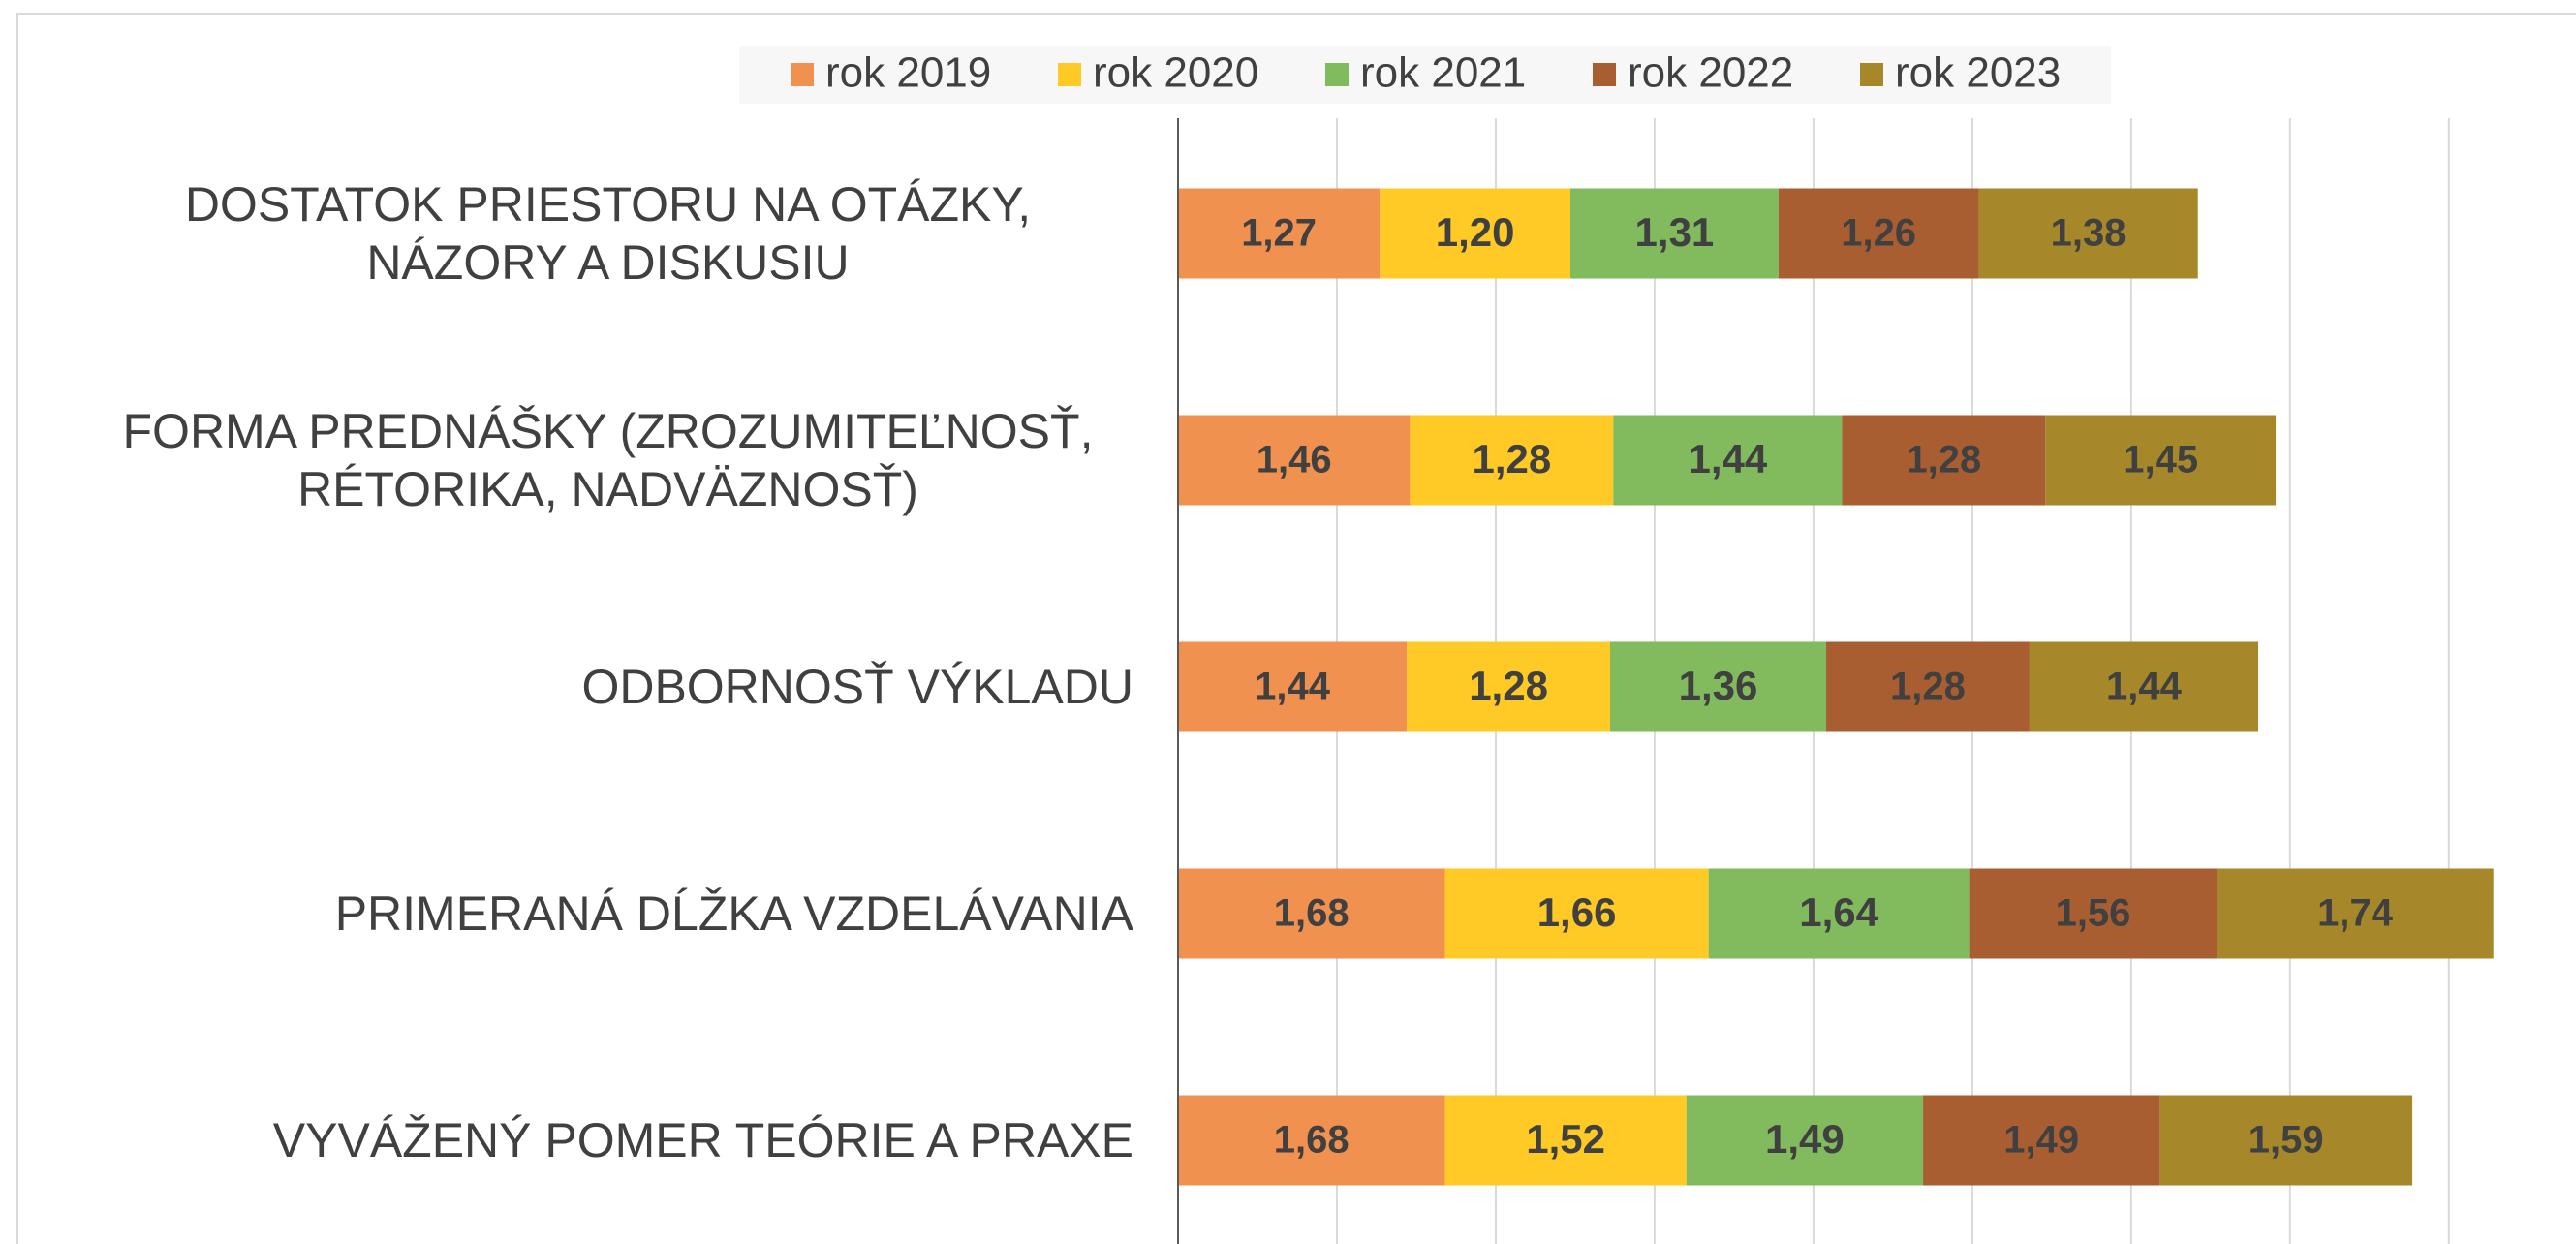 Image resolution: width=2576 pixels, height=1244 pixels. Describe the element at coordinates (1175, 73) in the screenshot. I see `legend-label: rok 2020` at that location.